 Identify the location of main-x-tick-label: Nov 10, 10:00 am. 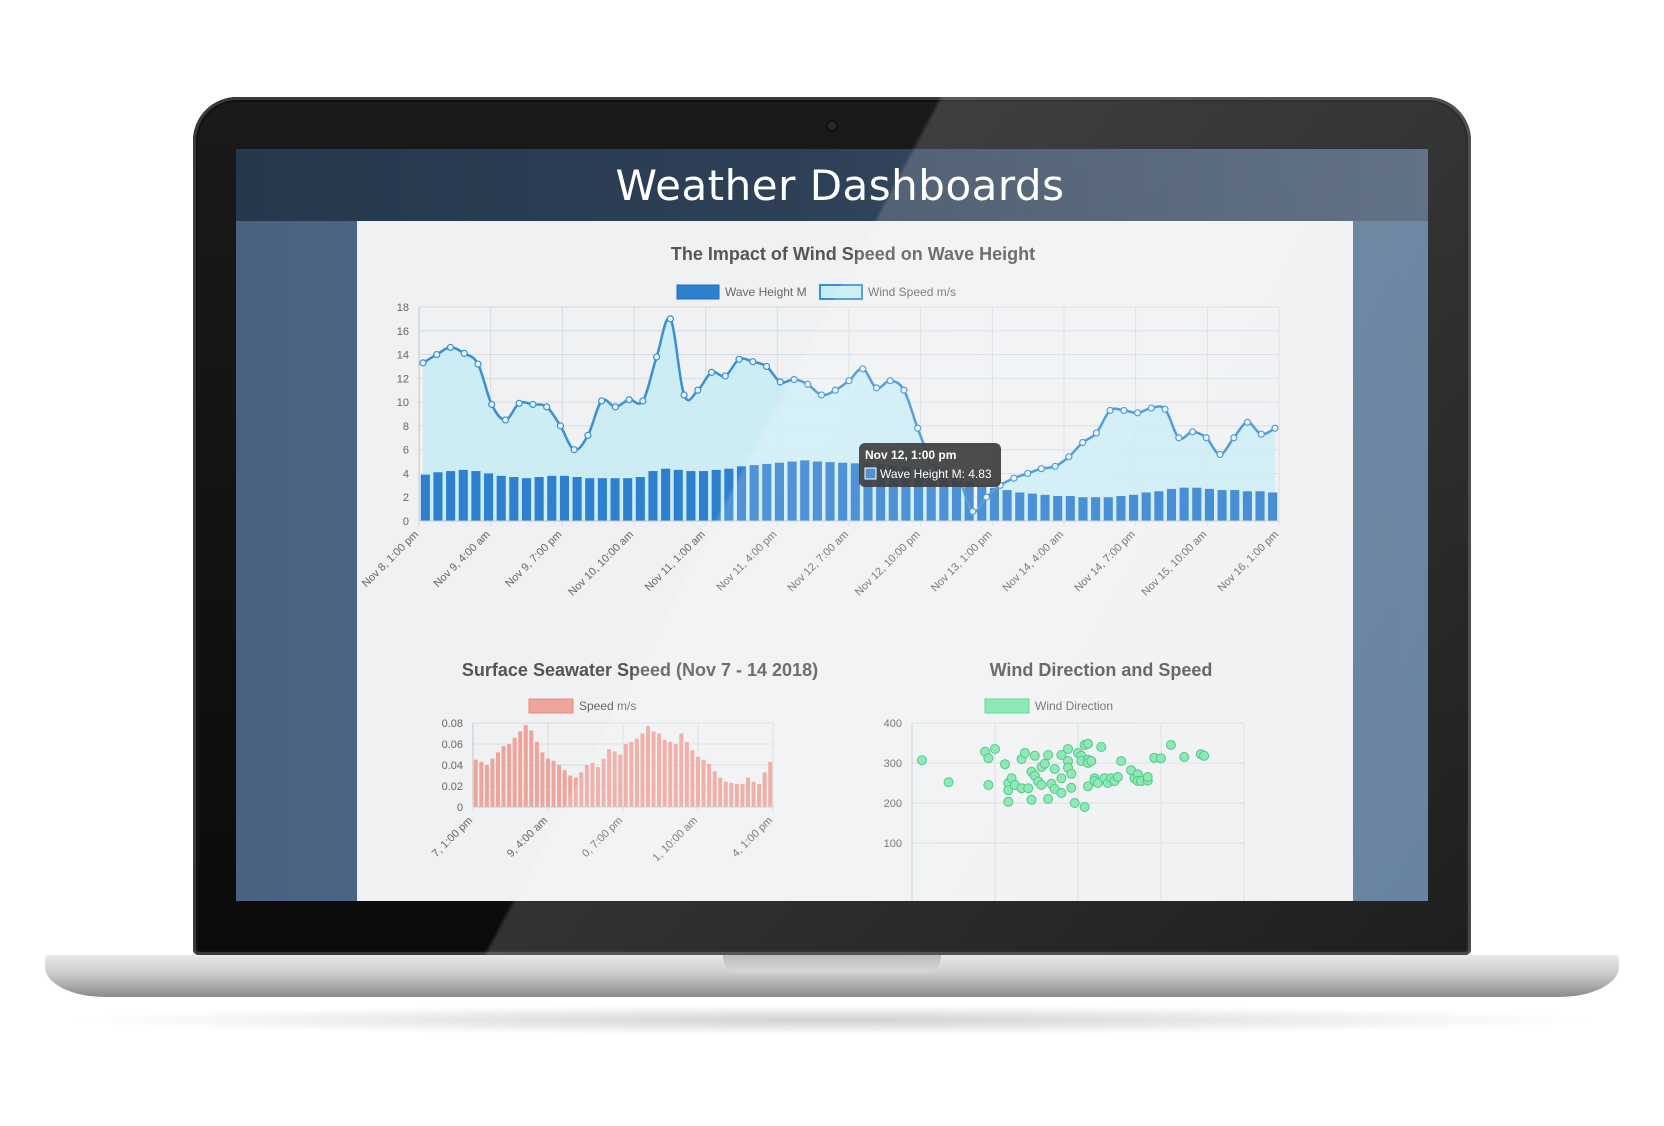
(601, 564).